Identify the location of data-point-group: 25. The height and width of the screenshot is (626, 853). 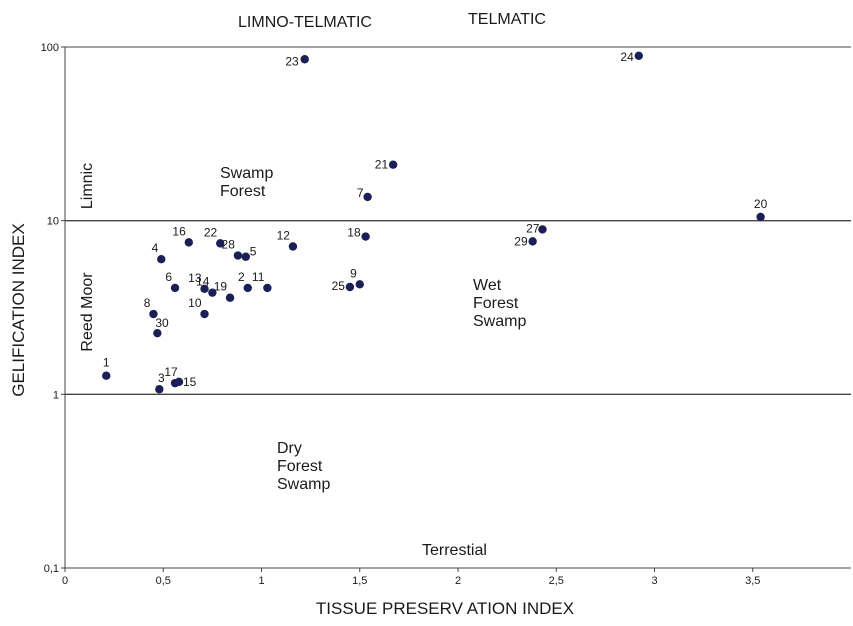
(343, 286).